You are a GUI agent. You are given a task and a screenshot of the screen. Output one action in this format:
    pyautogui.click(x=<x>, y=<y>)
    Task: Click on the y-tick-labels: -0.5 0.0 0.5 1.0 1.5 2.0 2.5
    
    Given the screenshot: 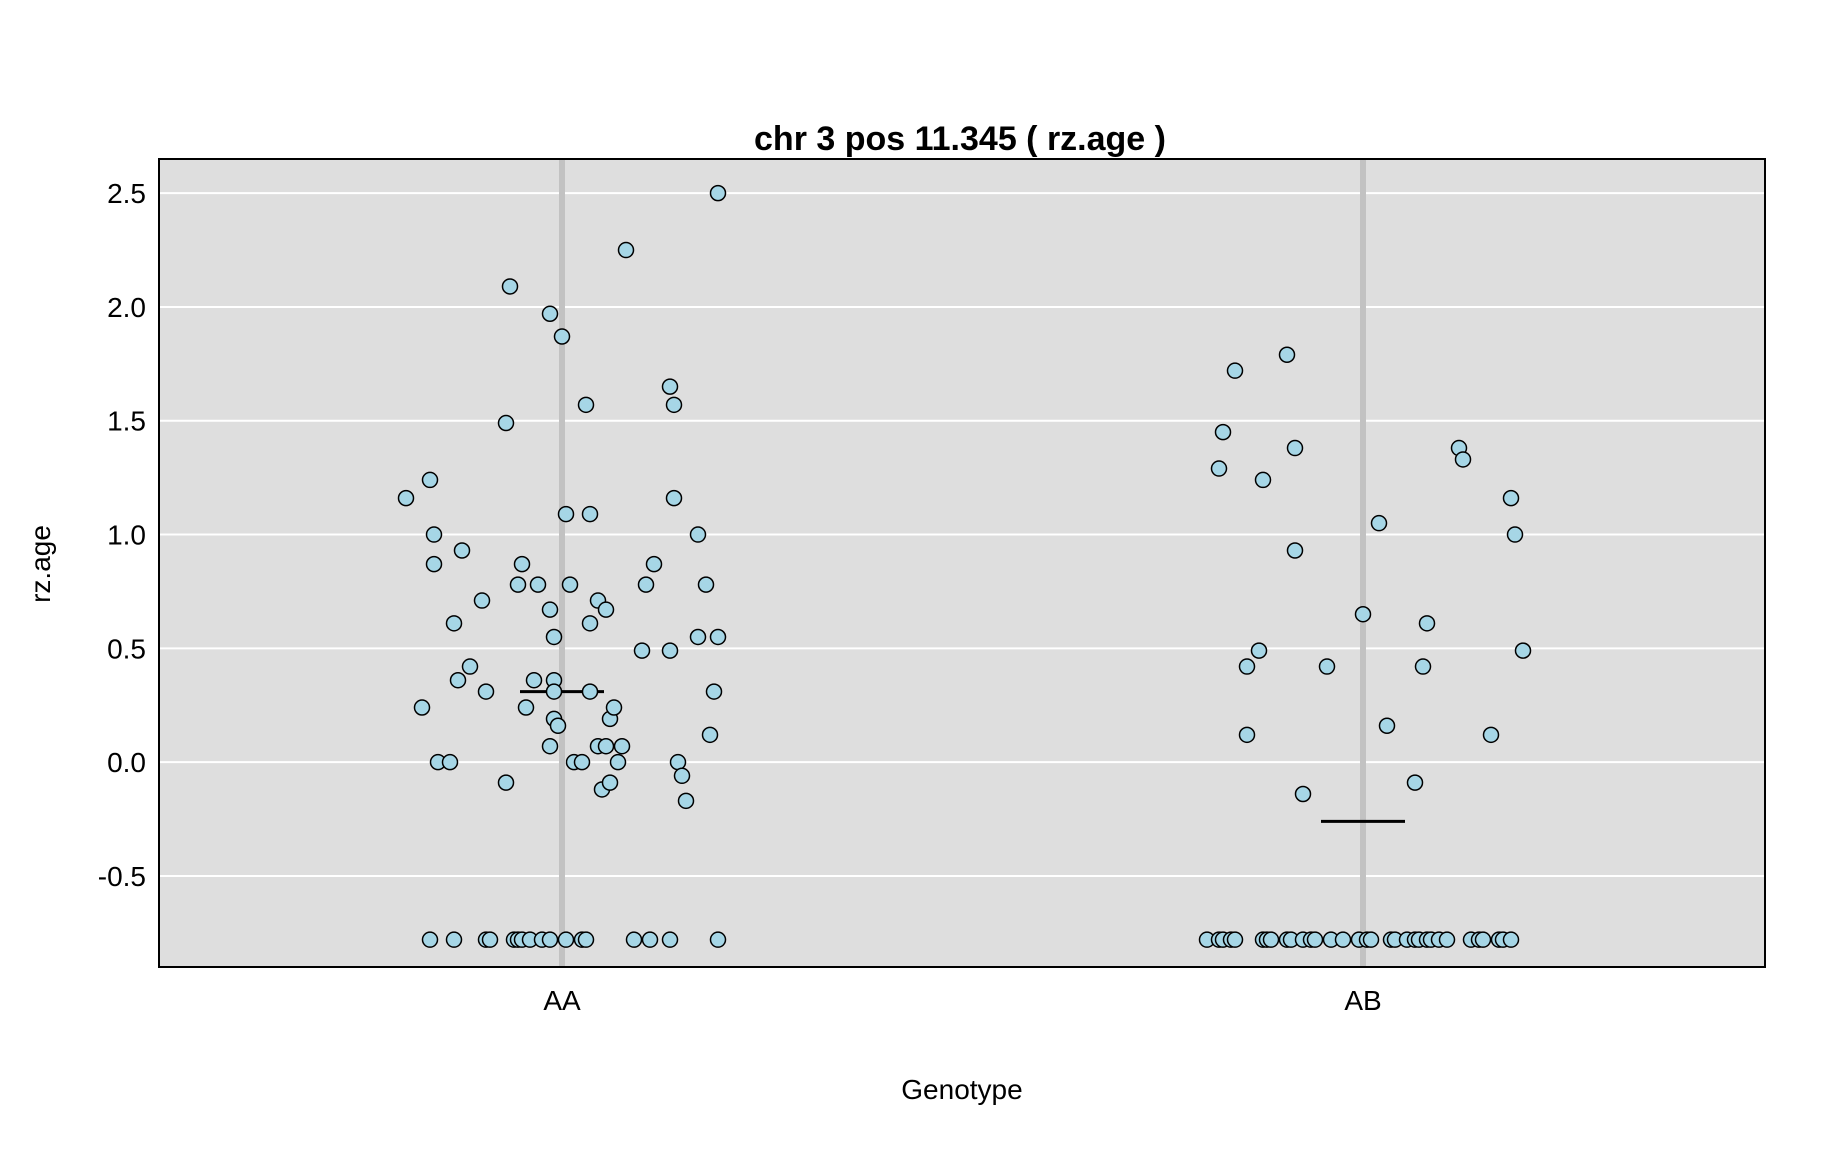 What is the action you would take?
    pyautogui.click(x=122, y=535)
    